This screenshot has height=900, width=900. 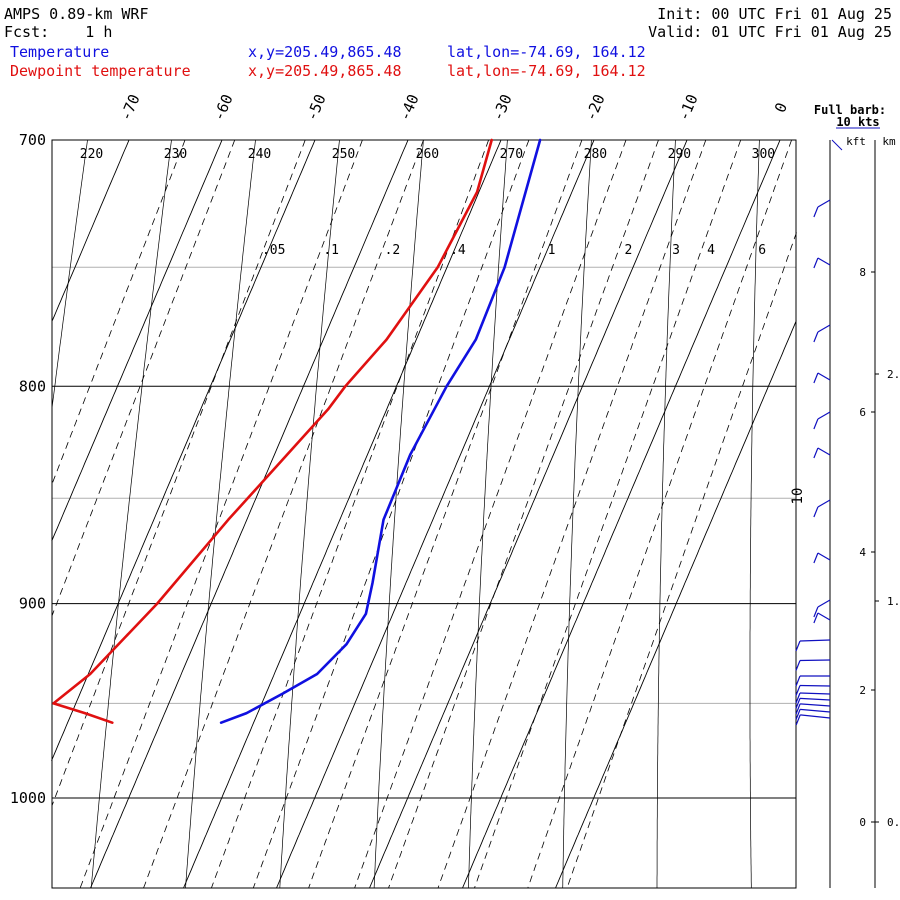 What do you see at coordinates (845, 495) in the screenshot?
I see `wind-panel: Full barb:10 kts kft km 8 6 4 2 0 2. 1. 0. 10` at bounding box center [845, 495].